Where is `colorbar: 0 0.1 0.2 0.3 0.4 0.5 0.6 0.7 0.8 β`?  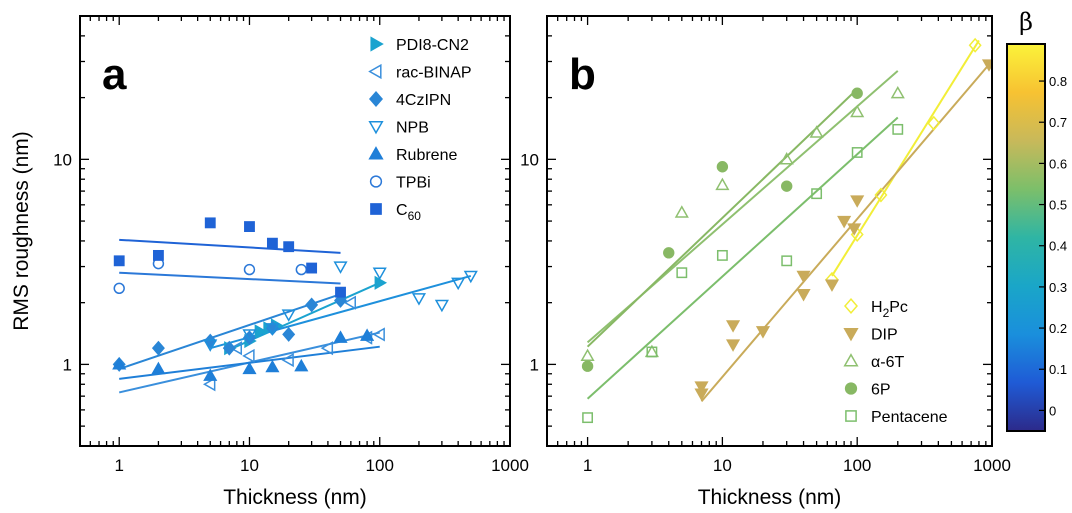 colorbar: 0 0.1 0.2 0.3 0.4 0.5 0.6 0.7 0.8 β is located at coordinates (1036, 220).